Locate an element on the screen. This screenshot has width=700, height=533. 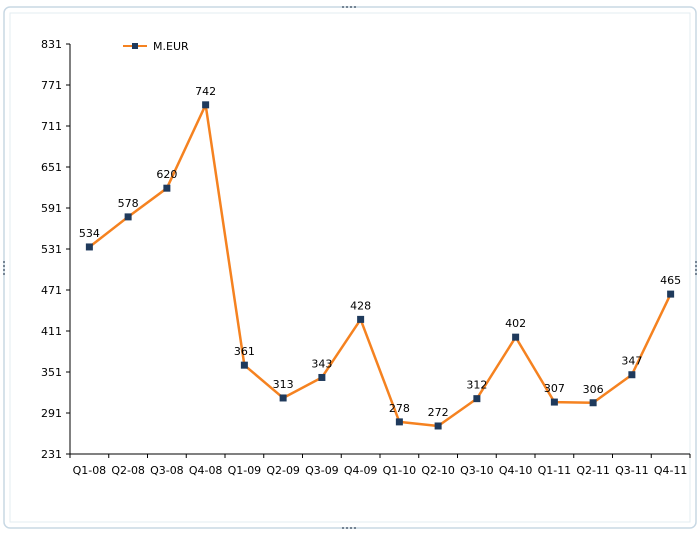
x-tick-label: Q1-08 is located at coordinates (90, 470).